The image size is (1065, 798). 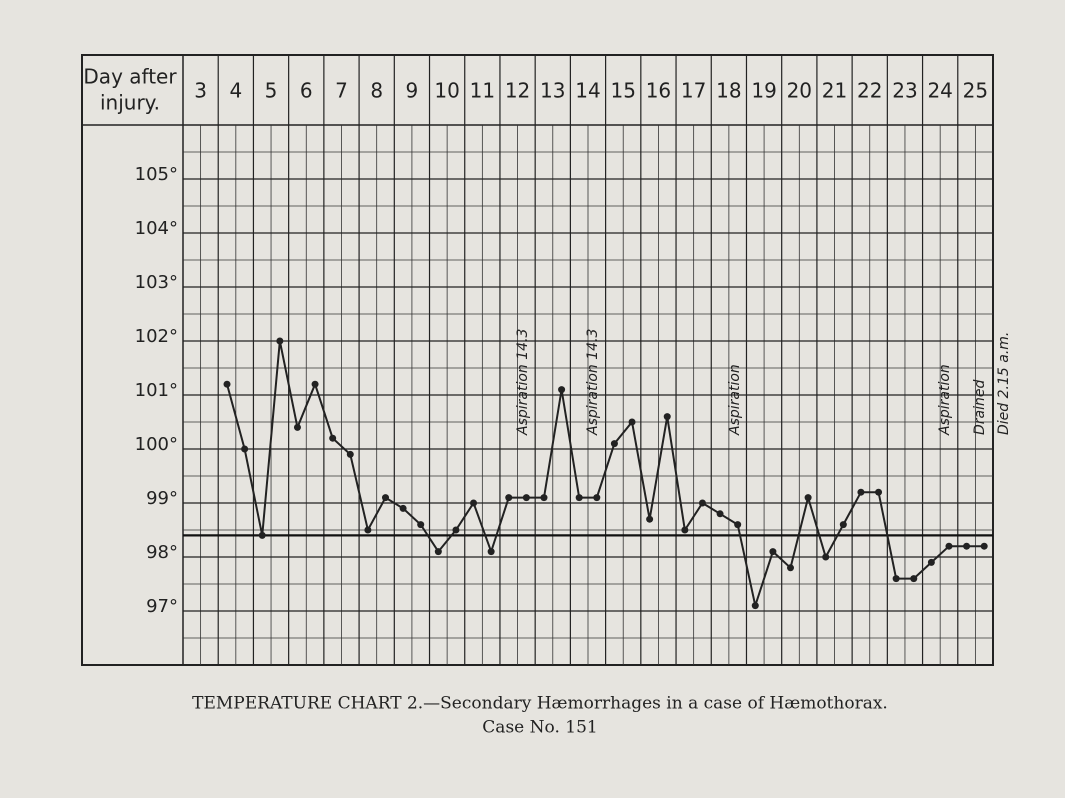 I want to click on y-tick-label: 101°, so click(x=156, y=390).